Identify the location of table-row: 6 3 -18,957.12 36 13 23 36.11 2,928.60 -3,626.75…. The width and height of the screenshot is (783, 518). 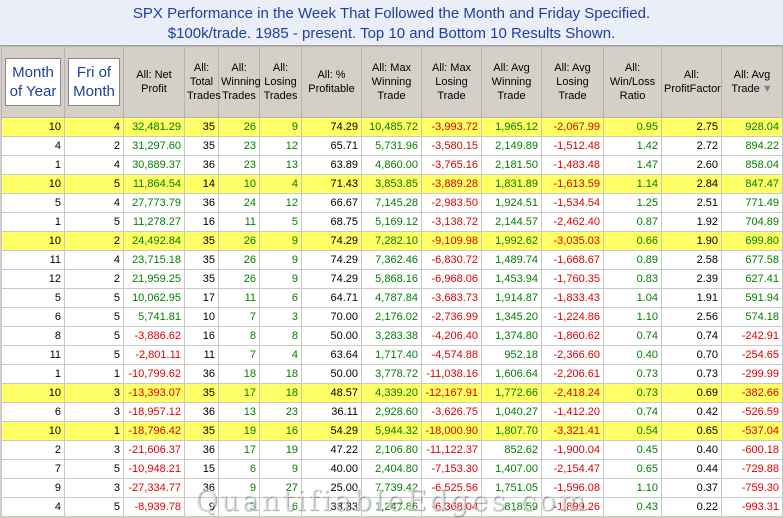
(392, 412).